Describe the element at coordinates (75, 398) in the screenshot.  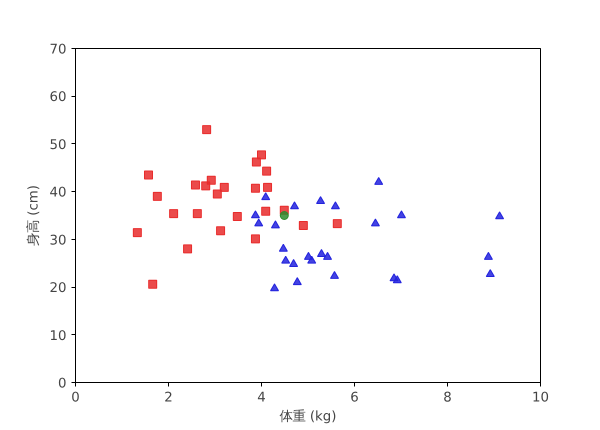
I see `x-tick-label: 0` at that location.